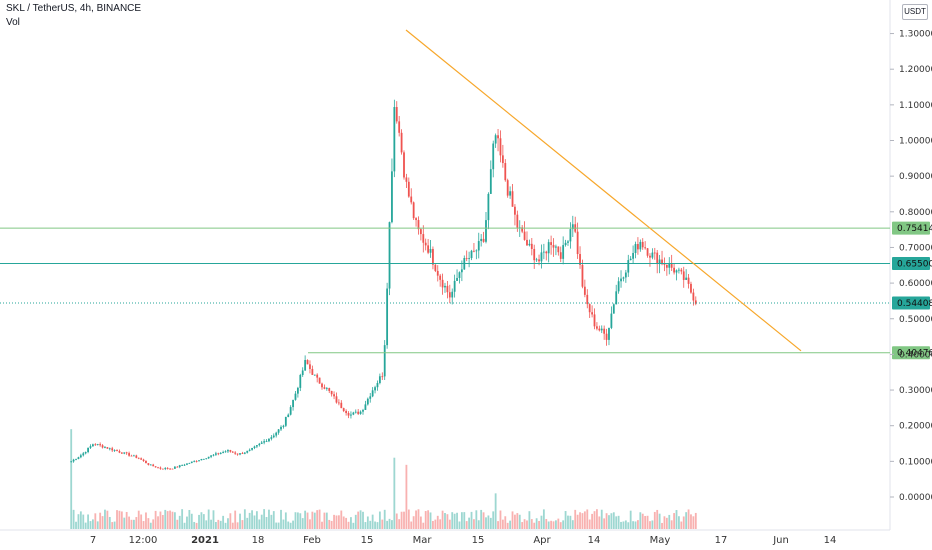  Describe the element at coordinates (463, 540) in the screenshot. I see `time-axis: 7 12:00 2021 18 Feb 15 Mar 15 Apr 14 May 17 Jun 14` at that location.